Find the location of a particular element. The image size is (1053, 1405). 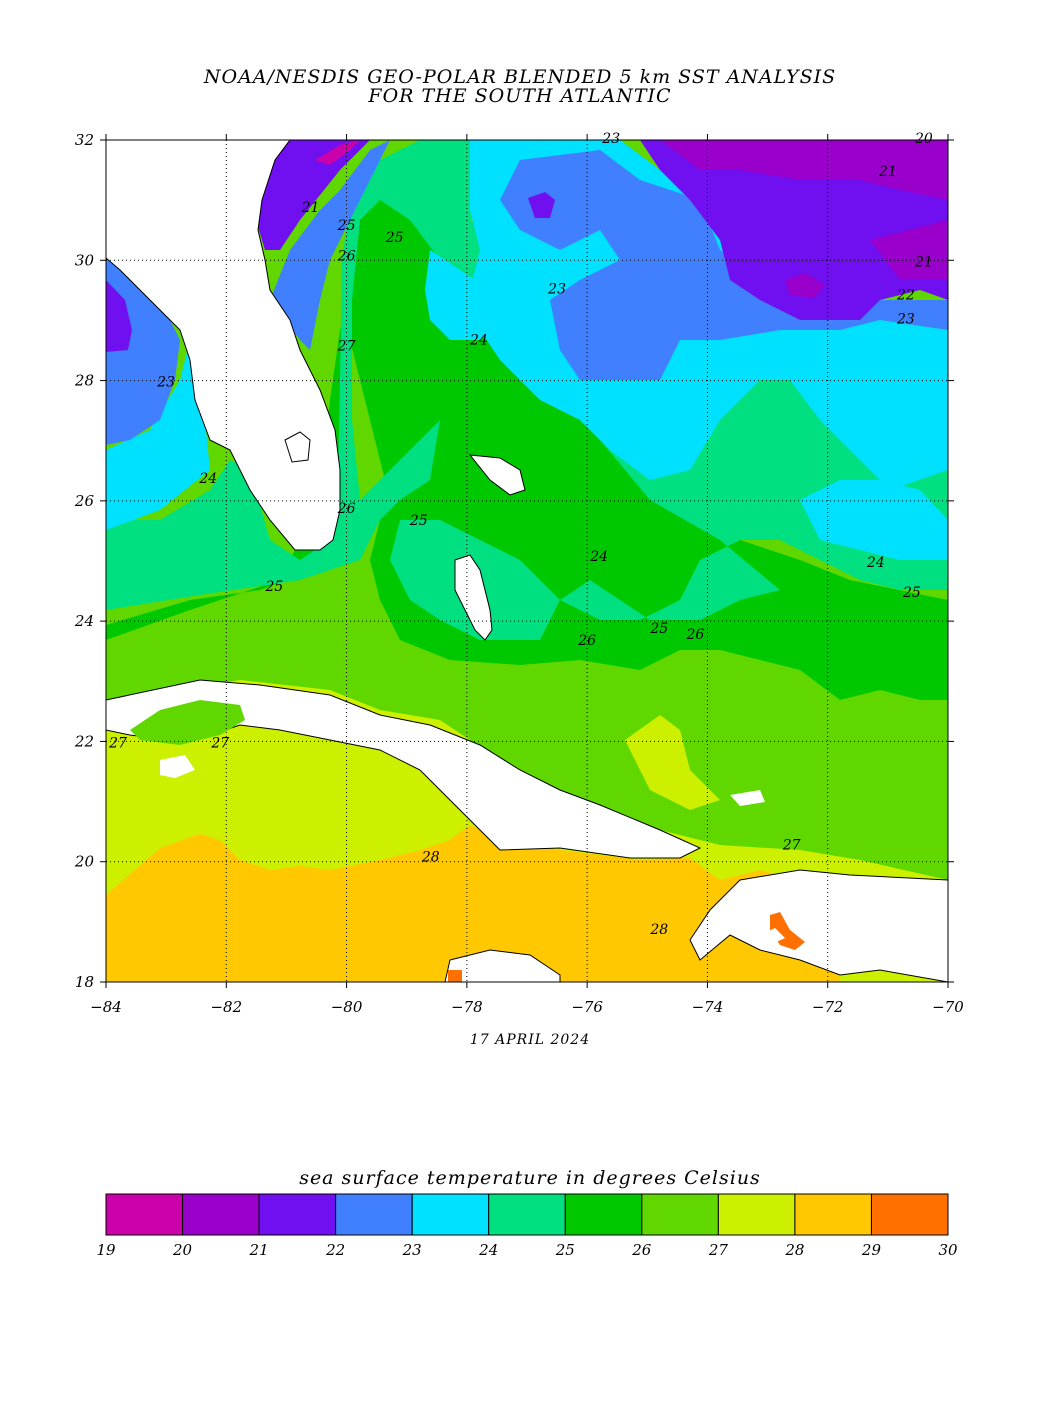

sst-region-19-20-coast is located at coordinates (337, 152).